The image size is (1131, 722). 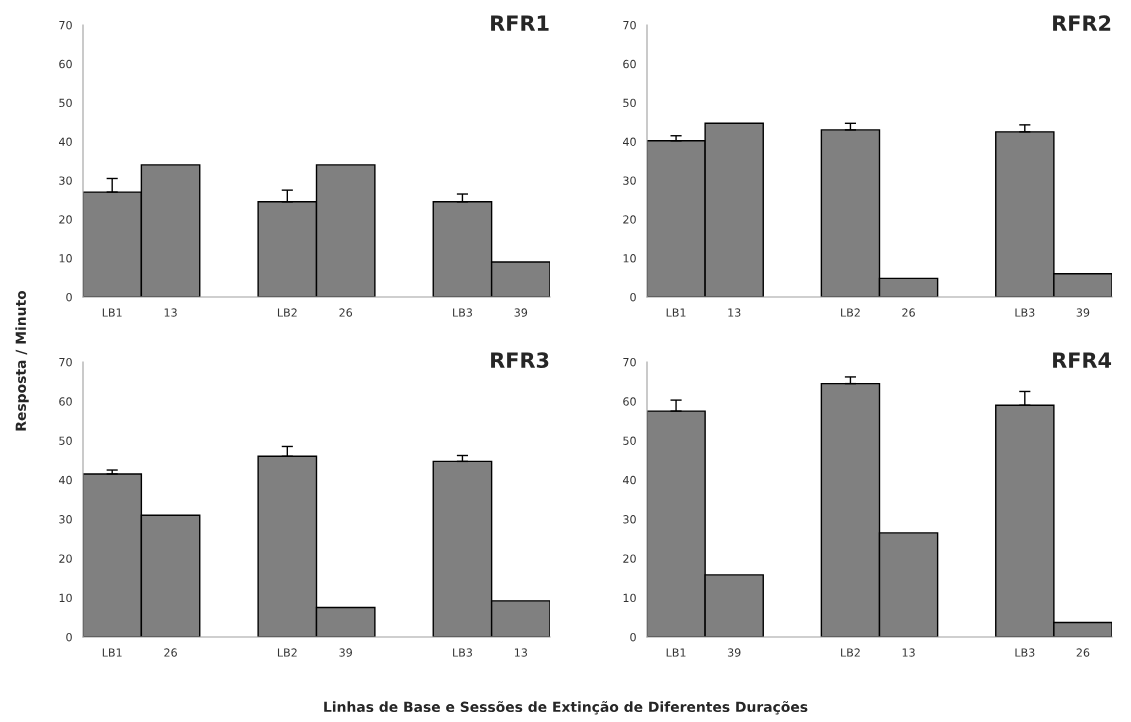 I want to click on chart-title: RFR1, so click(x=520, y=23).